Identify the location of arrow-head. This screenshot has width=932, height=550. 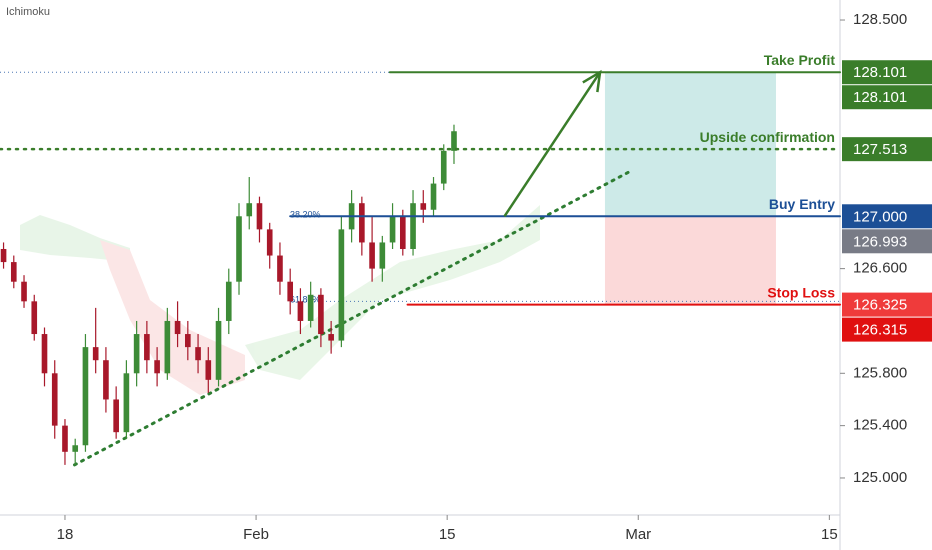
(592, 81).